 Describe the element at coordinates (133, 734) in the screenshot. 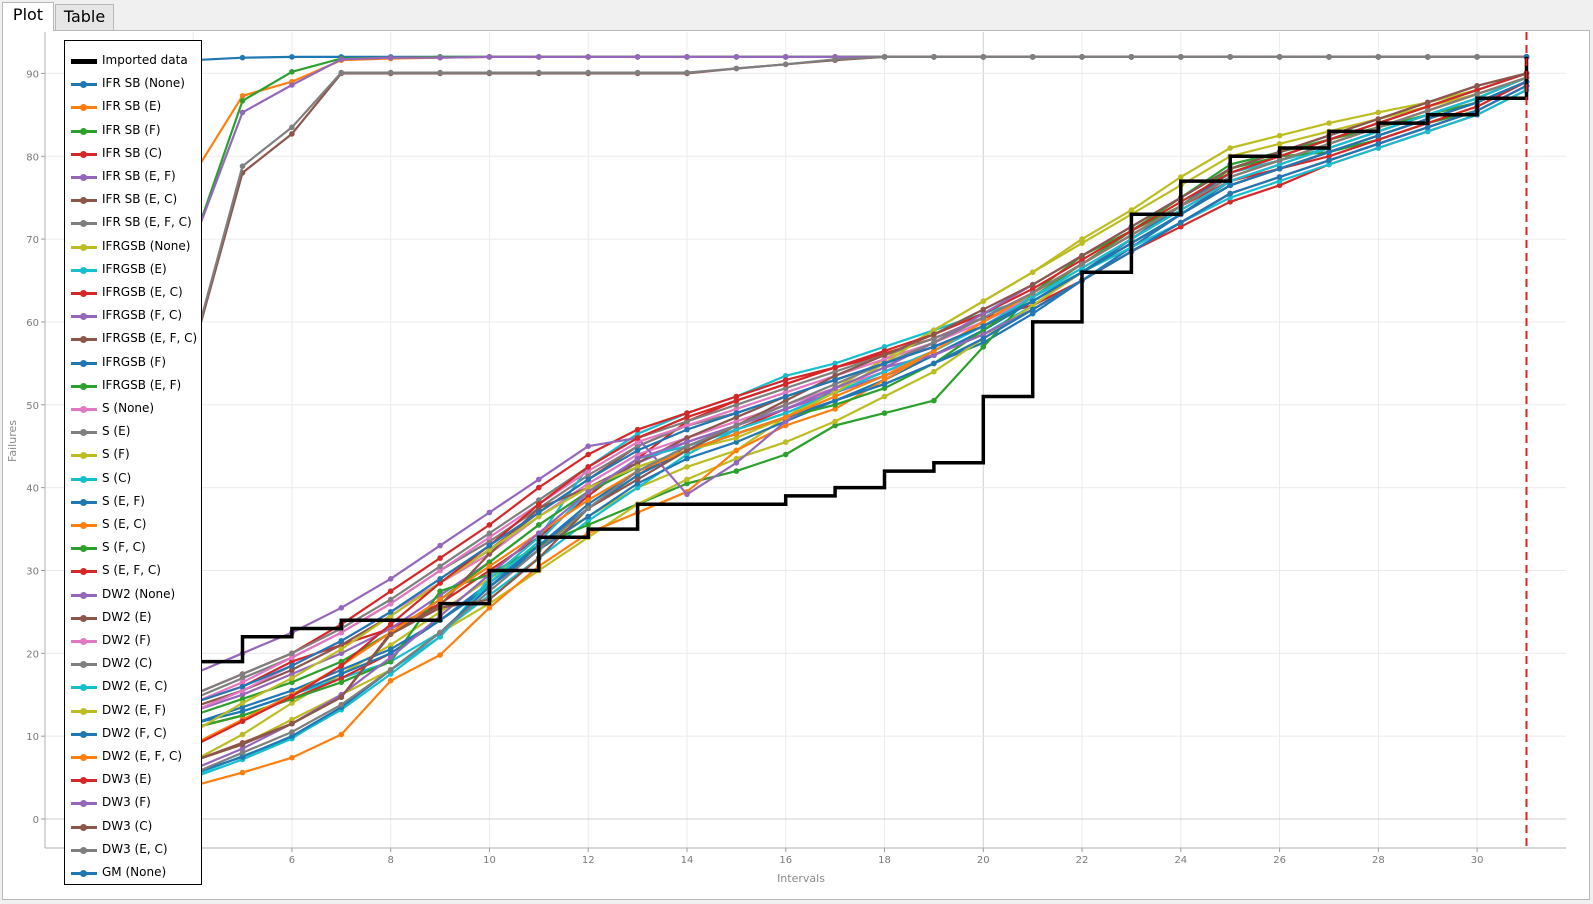

I see `legend-item: DW2 (F, C)` at that location.